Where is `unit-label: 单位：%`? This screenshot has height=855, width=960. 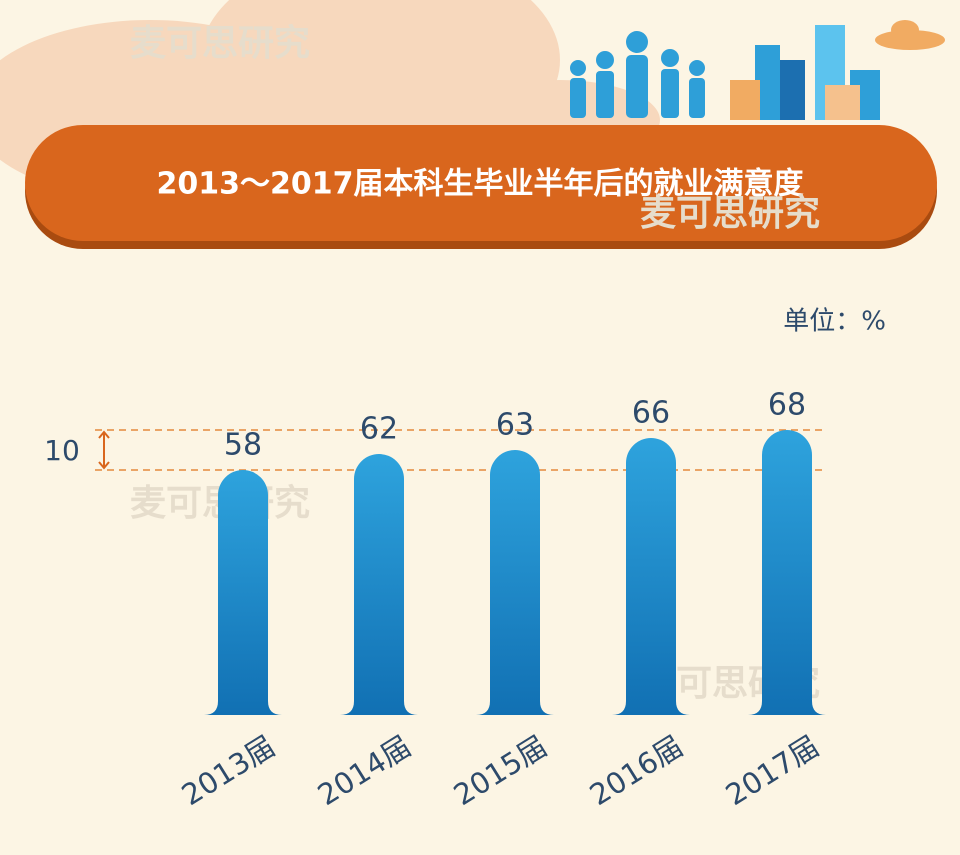
unit-label: 单位：% is located at coordinates (834, 322).